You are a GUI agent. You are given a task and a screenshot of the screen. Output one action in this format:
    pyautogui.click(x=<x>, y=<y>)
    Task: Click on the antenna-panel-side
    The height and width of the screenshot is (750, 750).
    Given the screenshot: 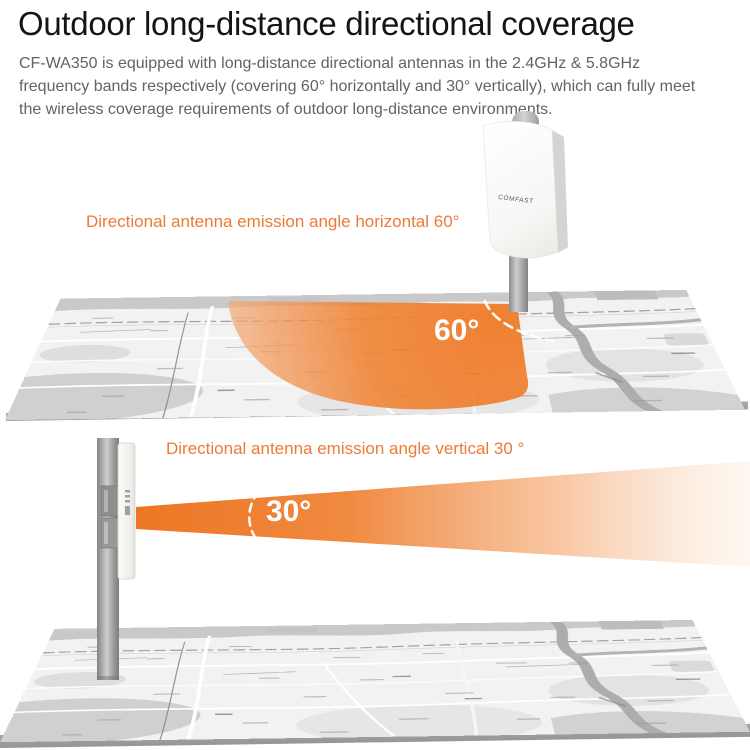 What is the action you would take?
    pyautogui.click(x=126, y=511)
    